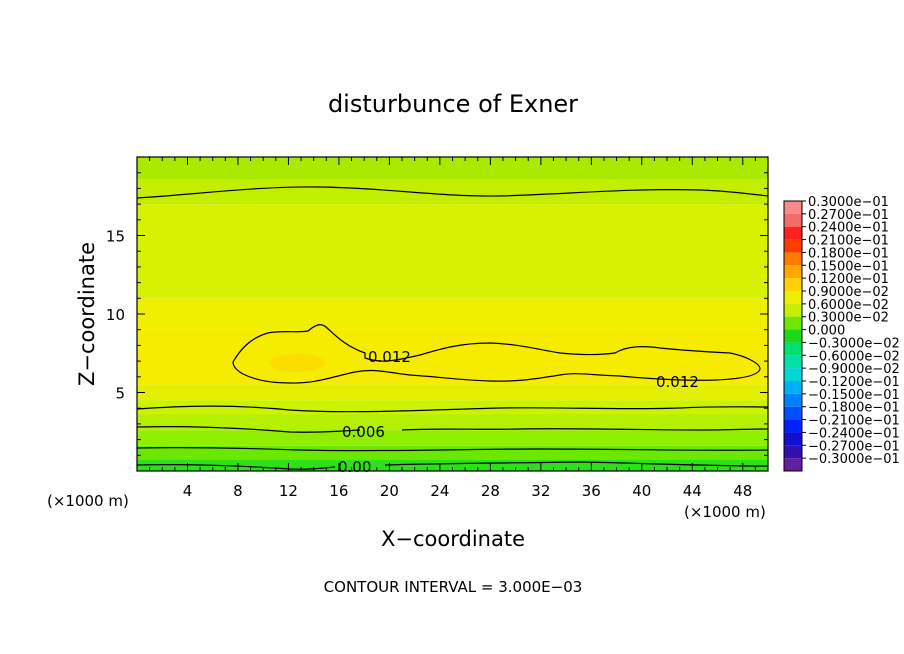 This screenshot has width=904, height=654. What do you see at coordinates (453, 539) in the screenshot?
I see `x-axis-label: X−coordinate` at bounding box center [453, 539].